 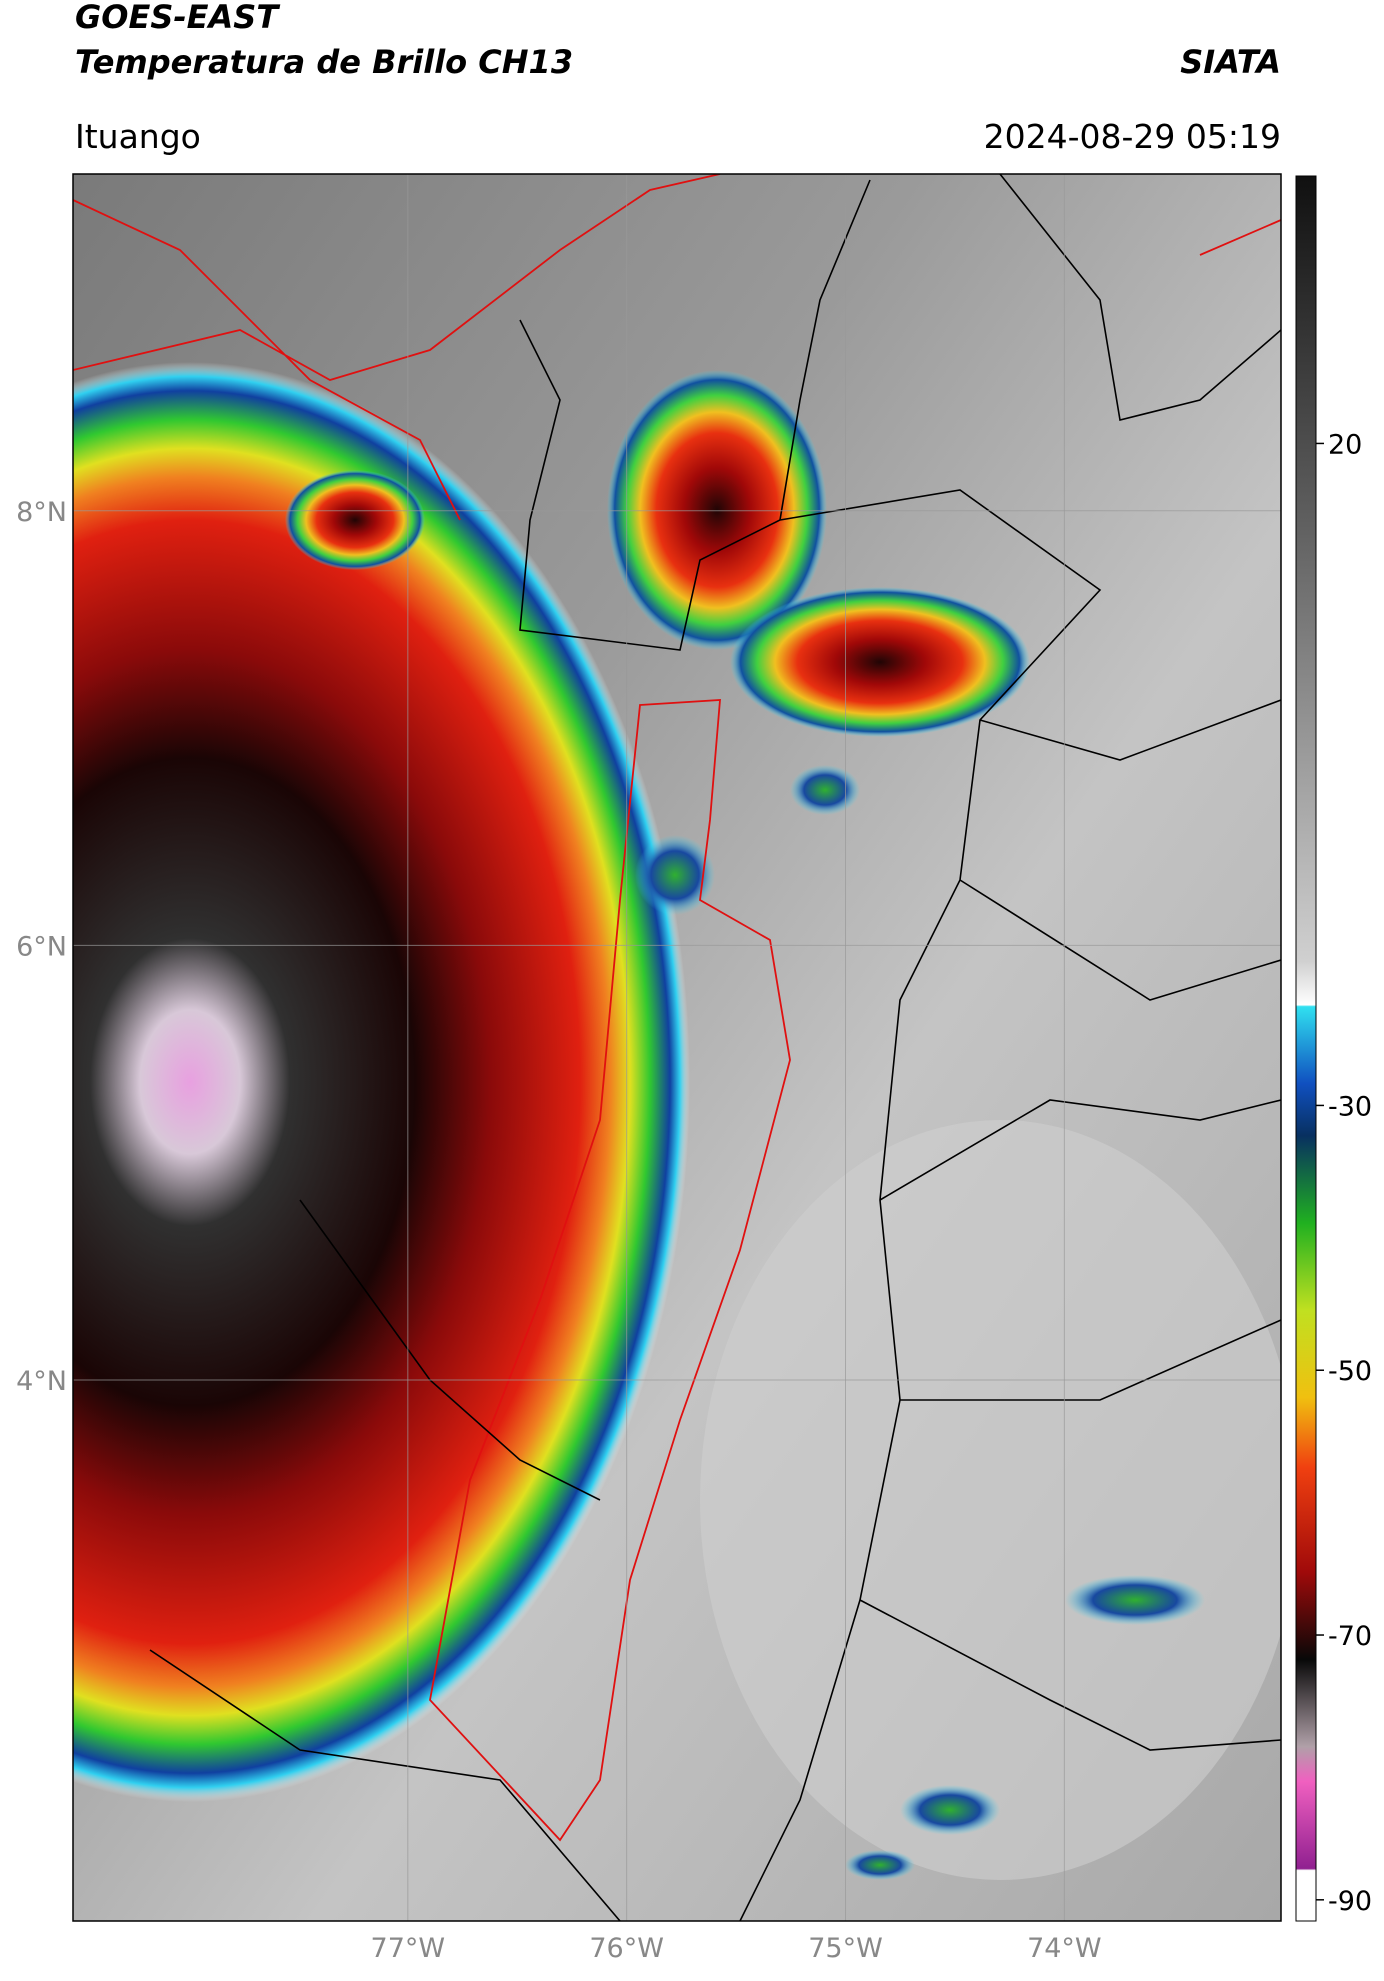 What do you see at coordinates (1345, 444) in the screenshot?
I see `colorbar-tick-label: 20` at bounding box center [1345, 444].